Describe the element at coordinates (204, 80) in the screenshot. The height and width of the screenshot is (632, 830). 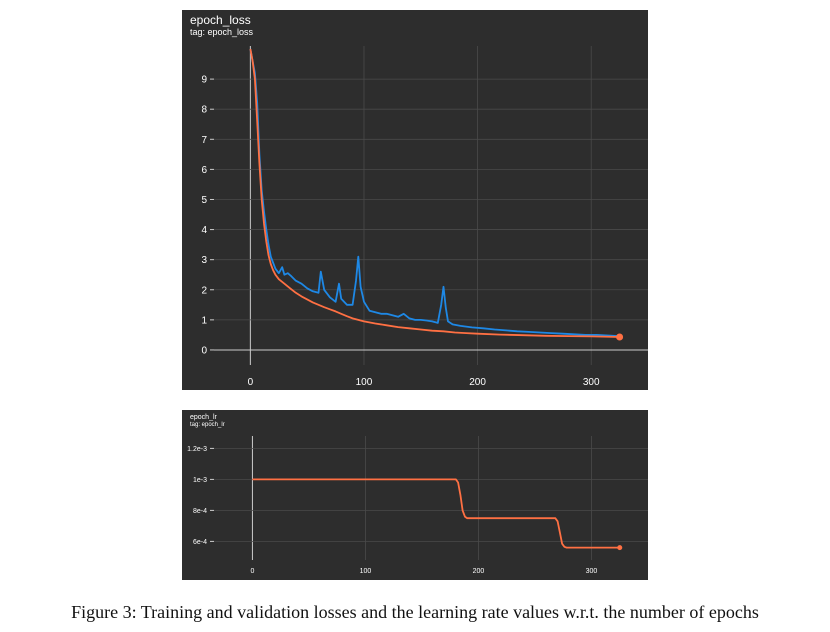
I see `y-tick-label: 9` at that location.